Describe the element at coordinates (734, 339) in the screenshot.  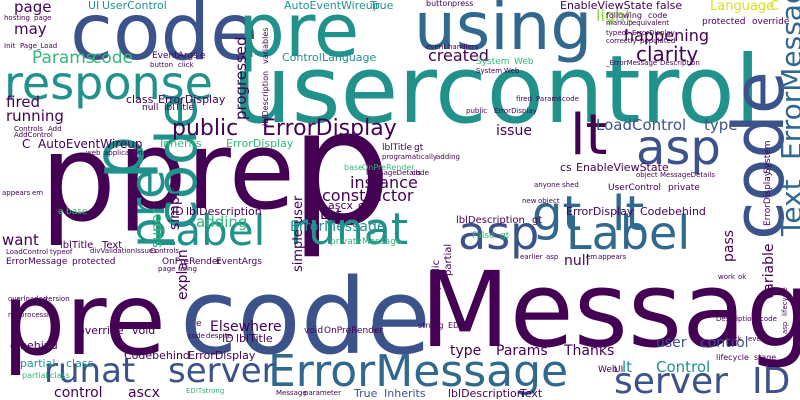
I see `word-click-event: click` at that location.